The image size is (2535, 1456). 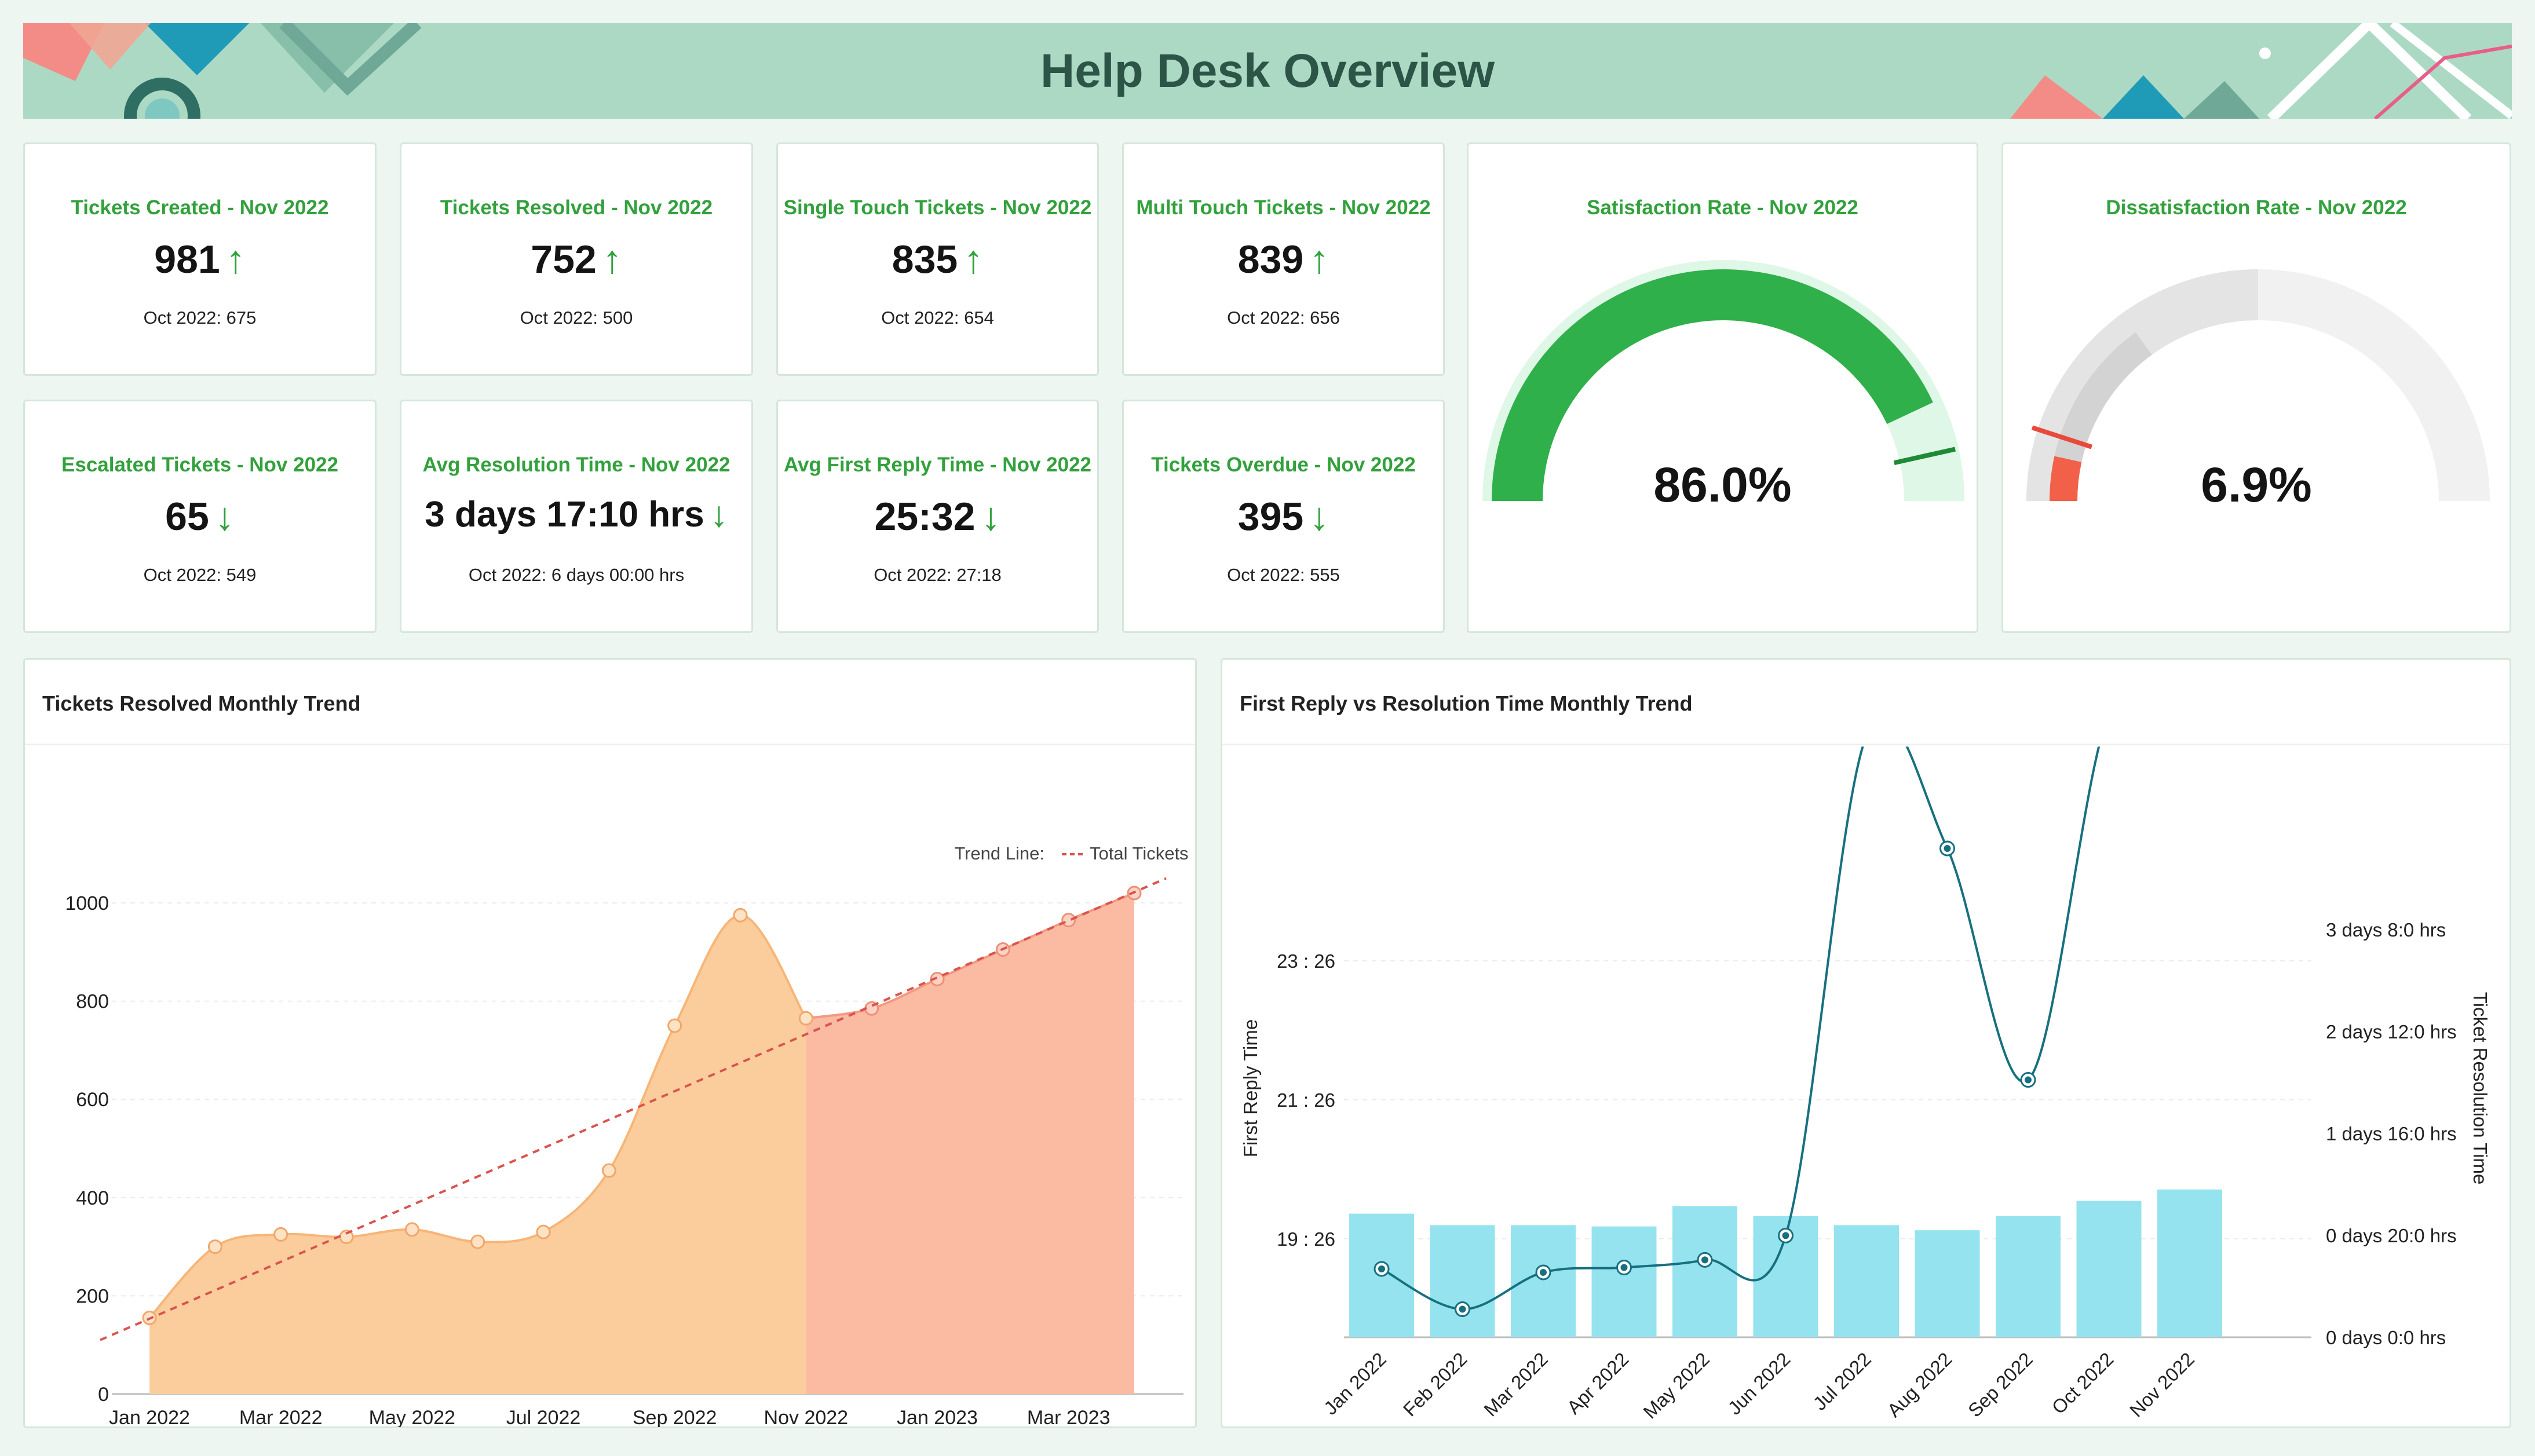 What do you see at coordinates (1722, 485) in the screenshot?
I see `gauge-value: 86.0%` at bounding box center [1722, 485].